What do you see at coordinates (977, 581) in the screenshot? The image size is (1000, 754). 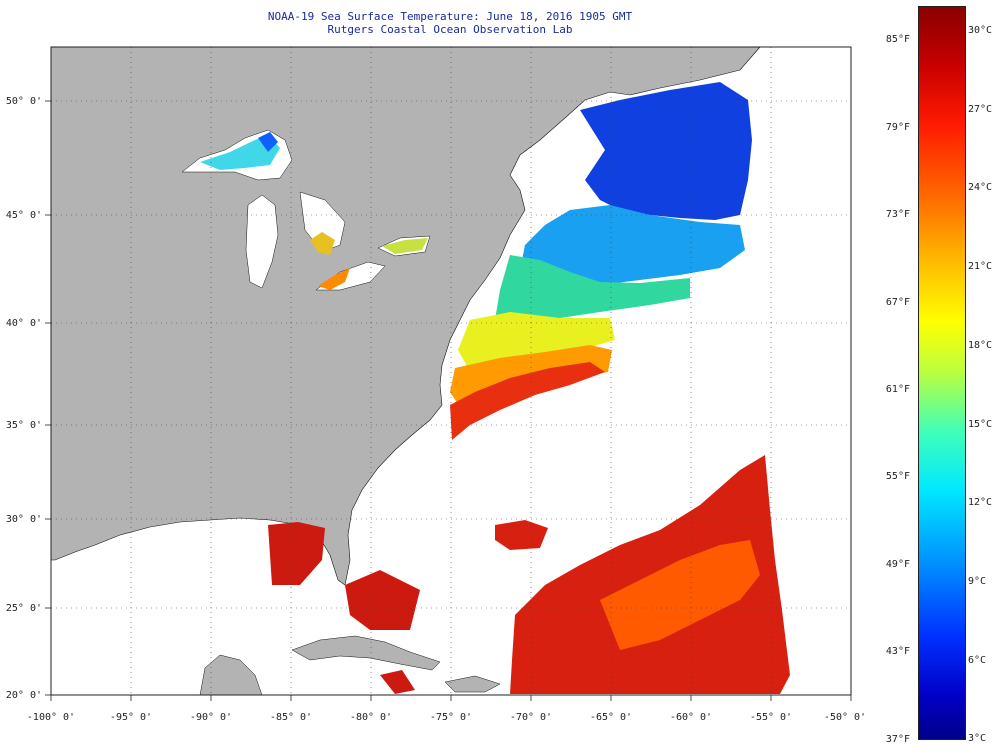 I see `colorbar-c-label: 9°C` at bounding box center [977, 581].